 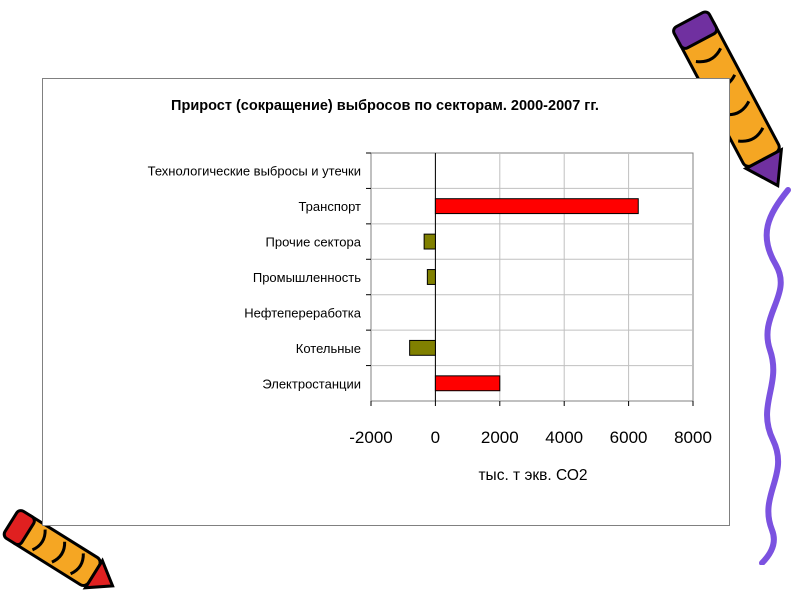 What do you see at coordinates (775, 376) in the screenshot?
I see `squiggle-line` at bounding box center [775, 376].